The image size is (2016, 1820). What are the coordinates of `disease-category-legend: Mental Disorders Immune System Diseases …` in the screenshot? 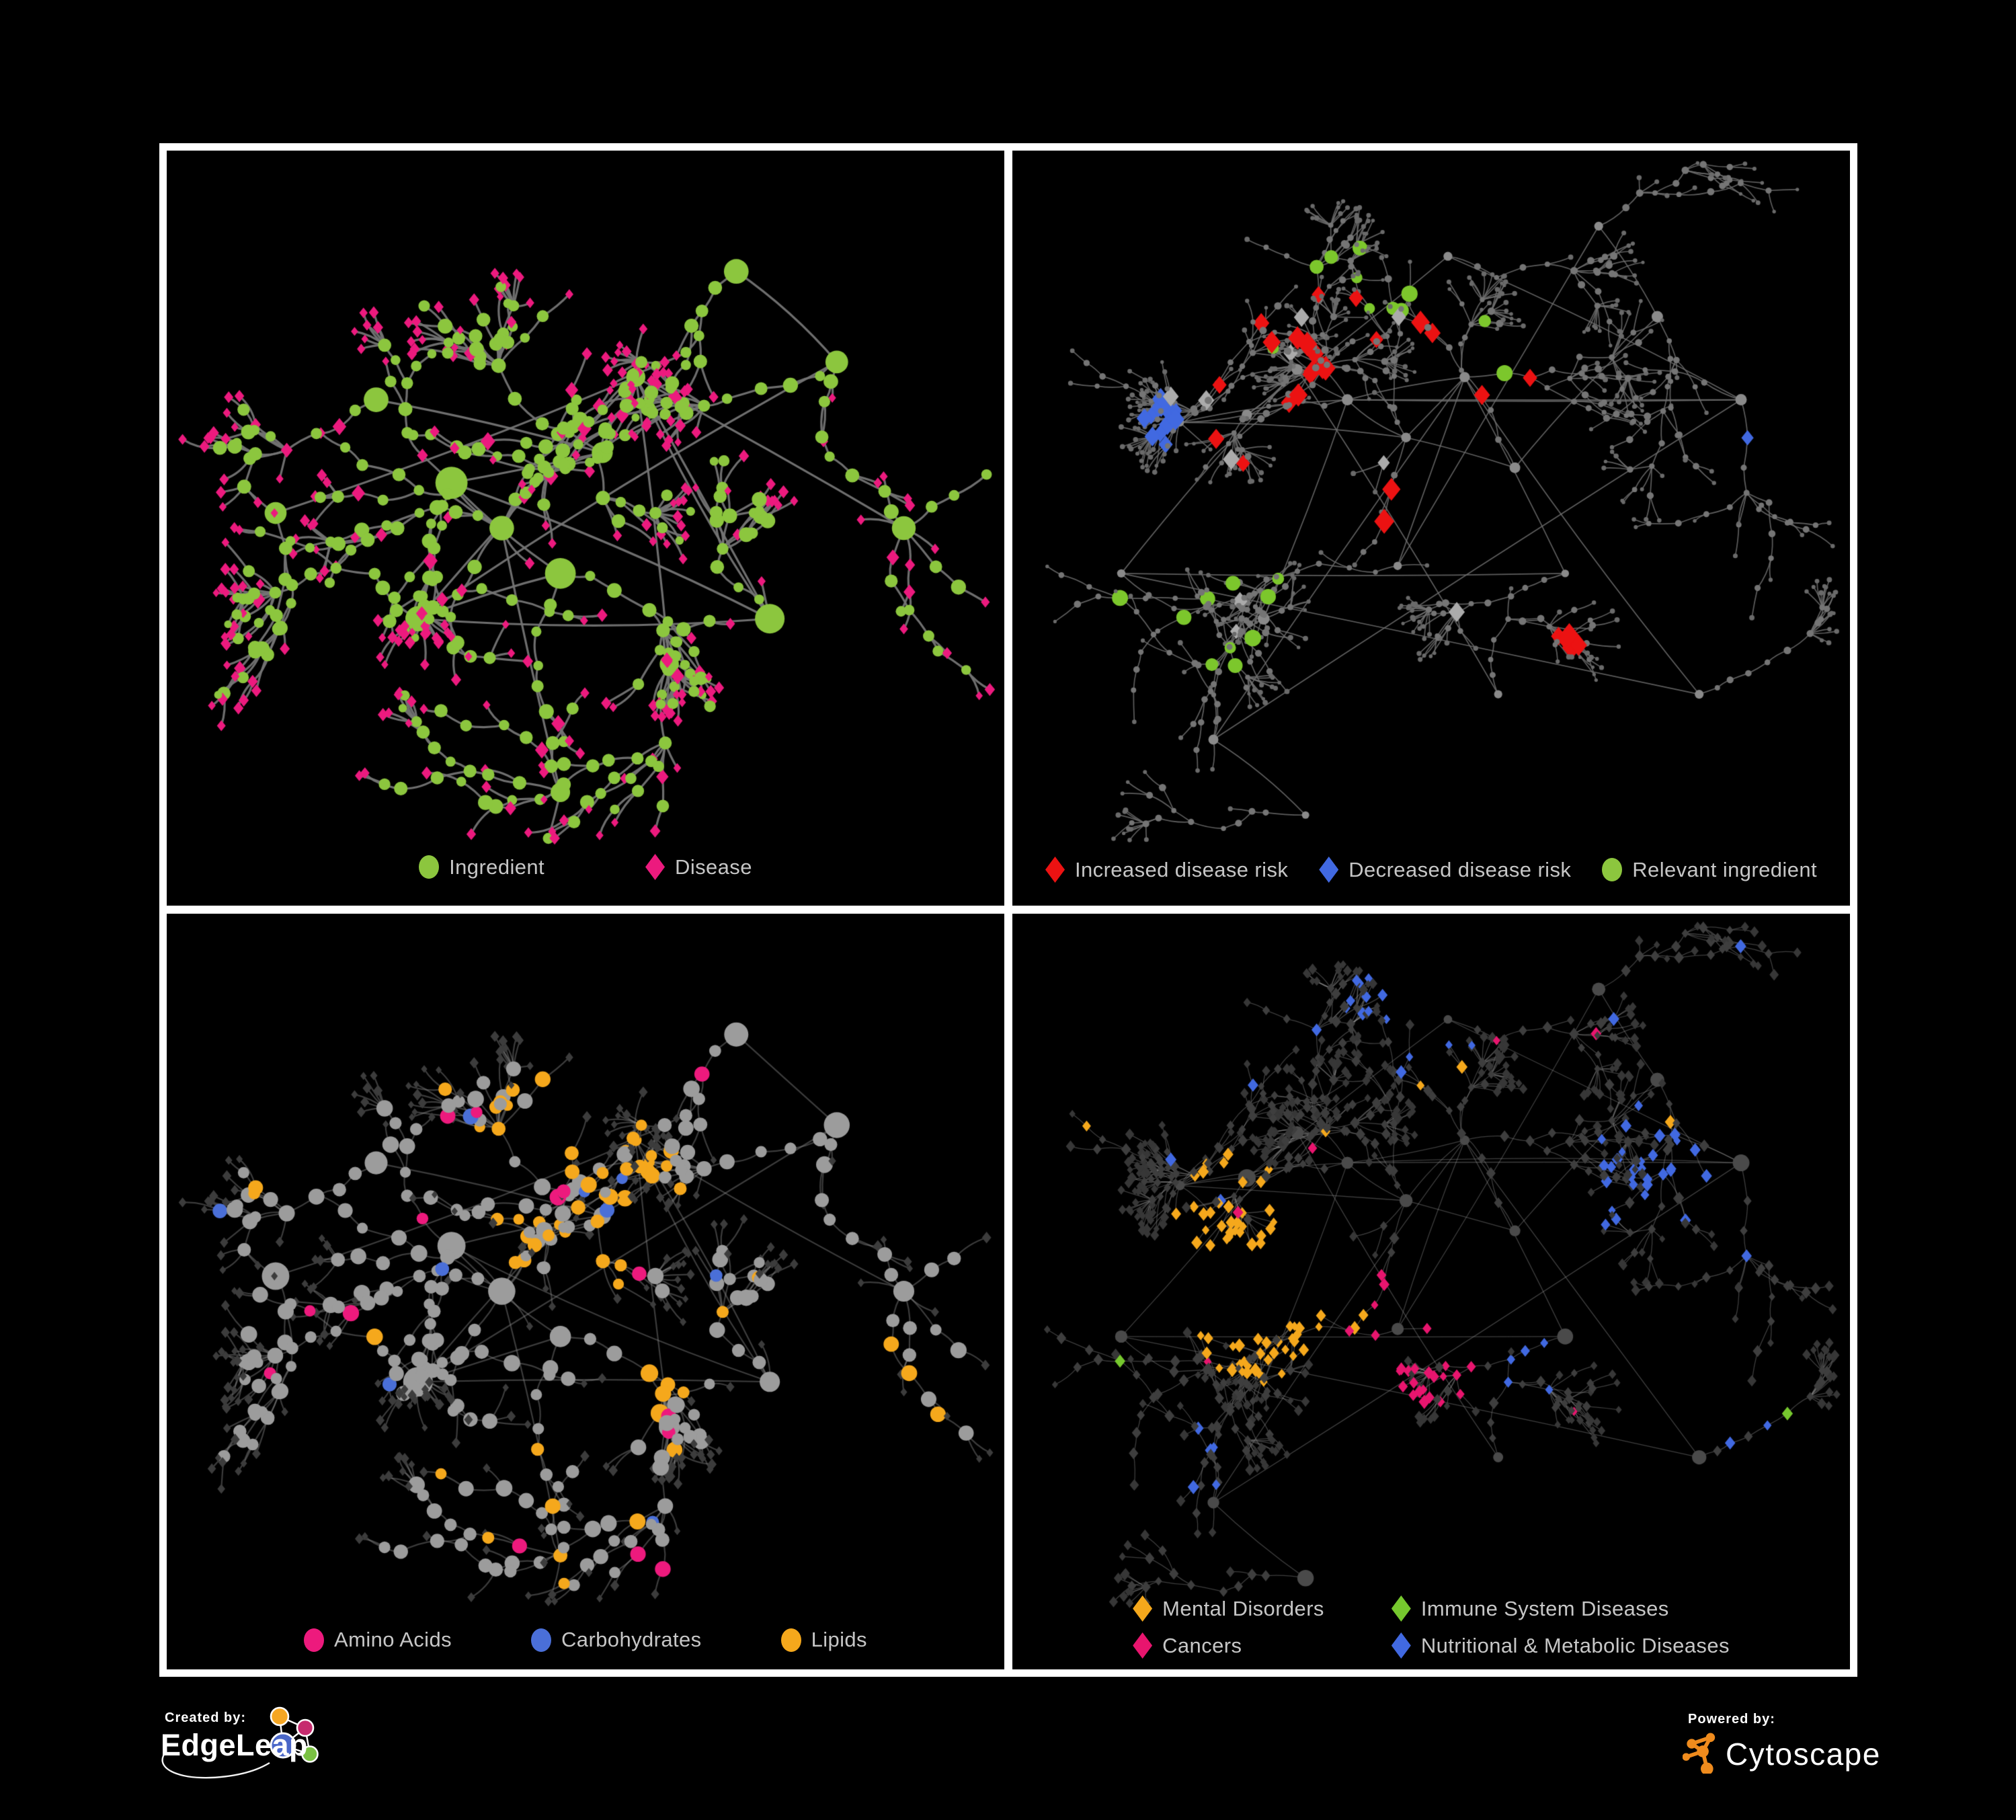 It's located at (1431, 1627).